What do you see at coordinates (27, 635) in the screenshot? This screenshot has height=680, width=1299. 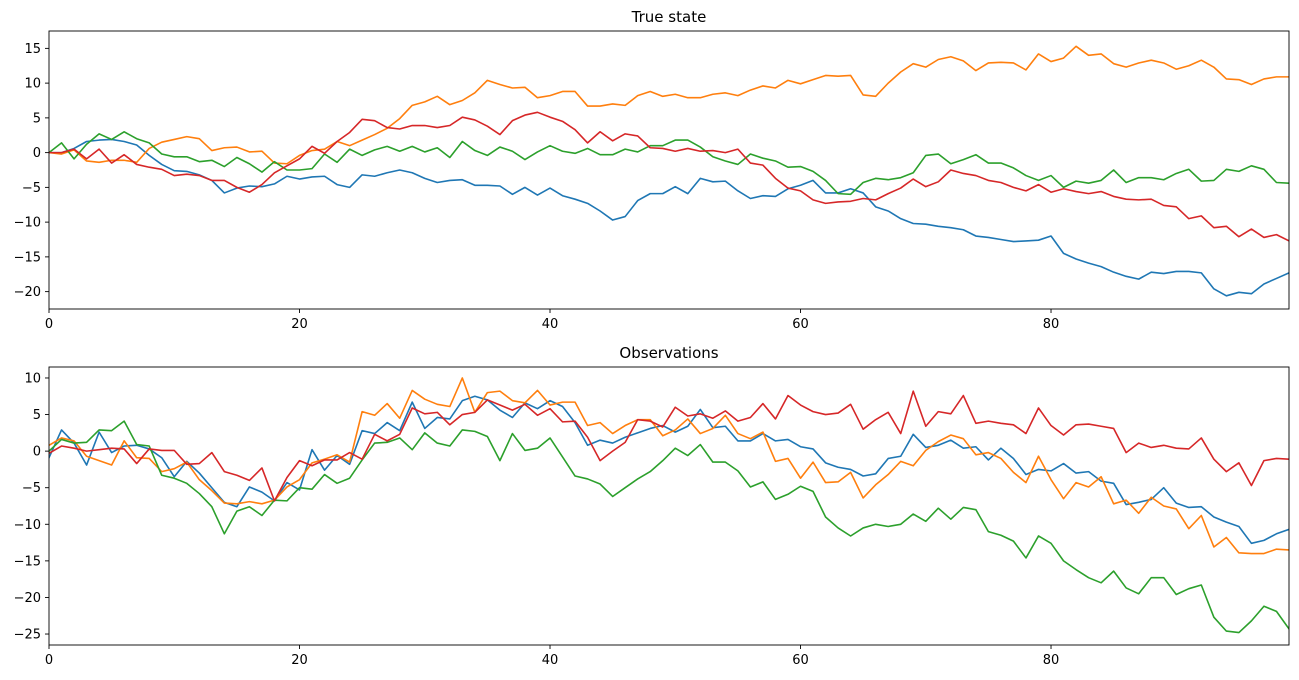 I see `y-tick-label: −25` at bounding box center [27, 635].